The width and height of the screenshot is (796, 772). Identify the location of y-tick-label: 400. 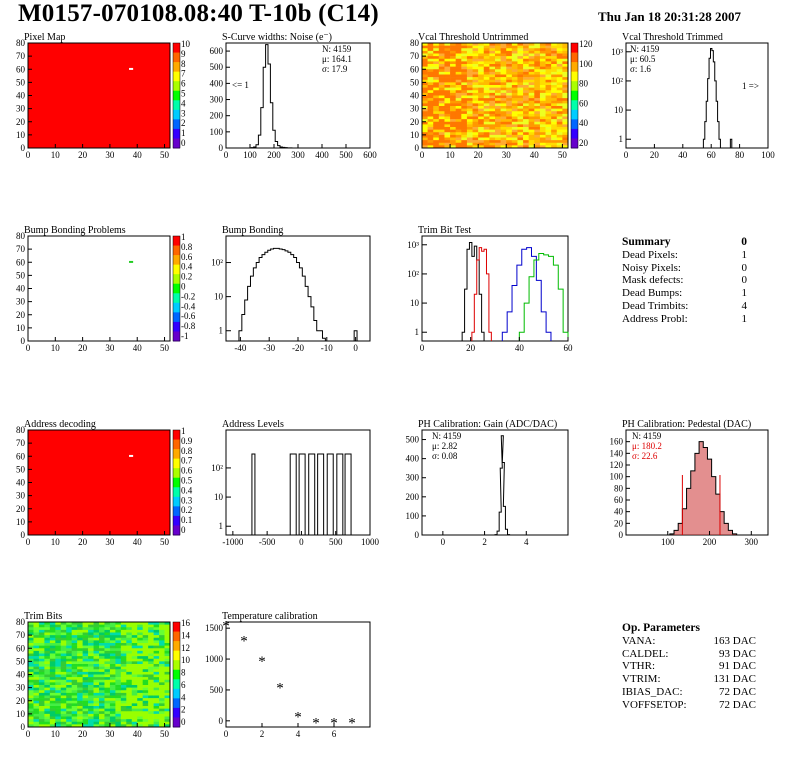
(413, 459).